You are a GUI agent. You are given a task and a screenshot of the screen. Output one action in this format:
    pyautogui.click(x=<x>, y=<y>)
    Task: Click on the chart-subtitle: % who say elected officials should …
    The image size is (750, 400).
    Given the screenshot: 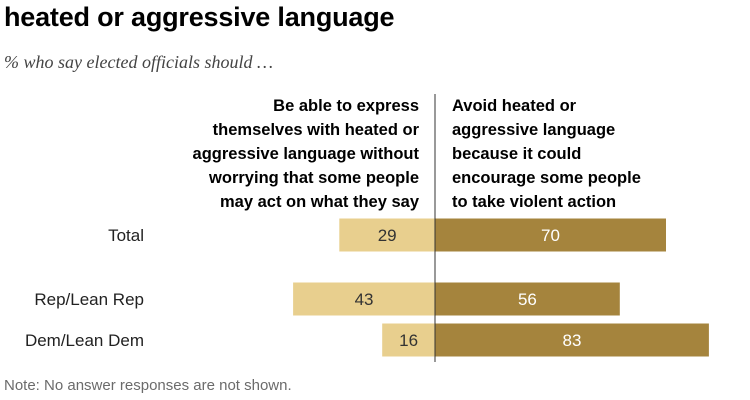 What is the action you would take?
    pyautogui.click(x=138, y=62)
    